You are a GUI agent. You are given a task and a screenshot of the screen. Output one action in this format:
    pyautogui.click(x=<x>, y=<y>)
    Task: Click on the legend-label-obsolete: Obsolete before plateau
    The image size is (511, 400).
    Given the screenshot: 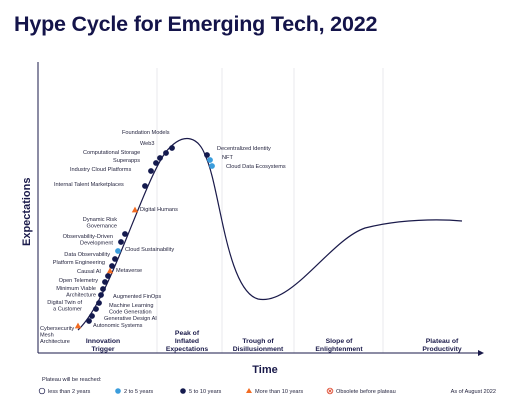 What is the action you would take?
    pyautogui.click(x=366, y=392)
    